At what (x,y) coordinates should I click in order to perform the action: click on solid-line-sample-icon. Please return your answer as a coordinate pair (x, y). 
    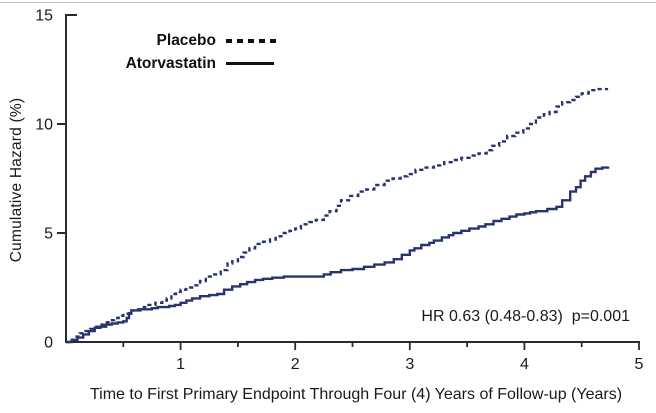
    Looking at the image, I should click on (250, 63).